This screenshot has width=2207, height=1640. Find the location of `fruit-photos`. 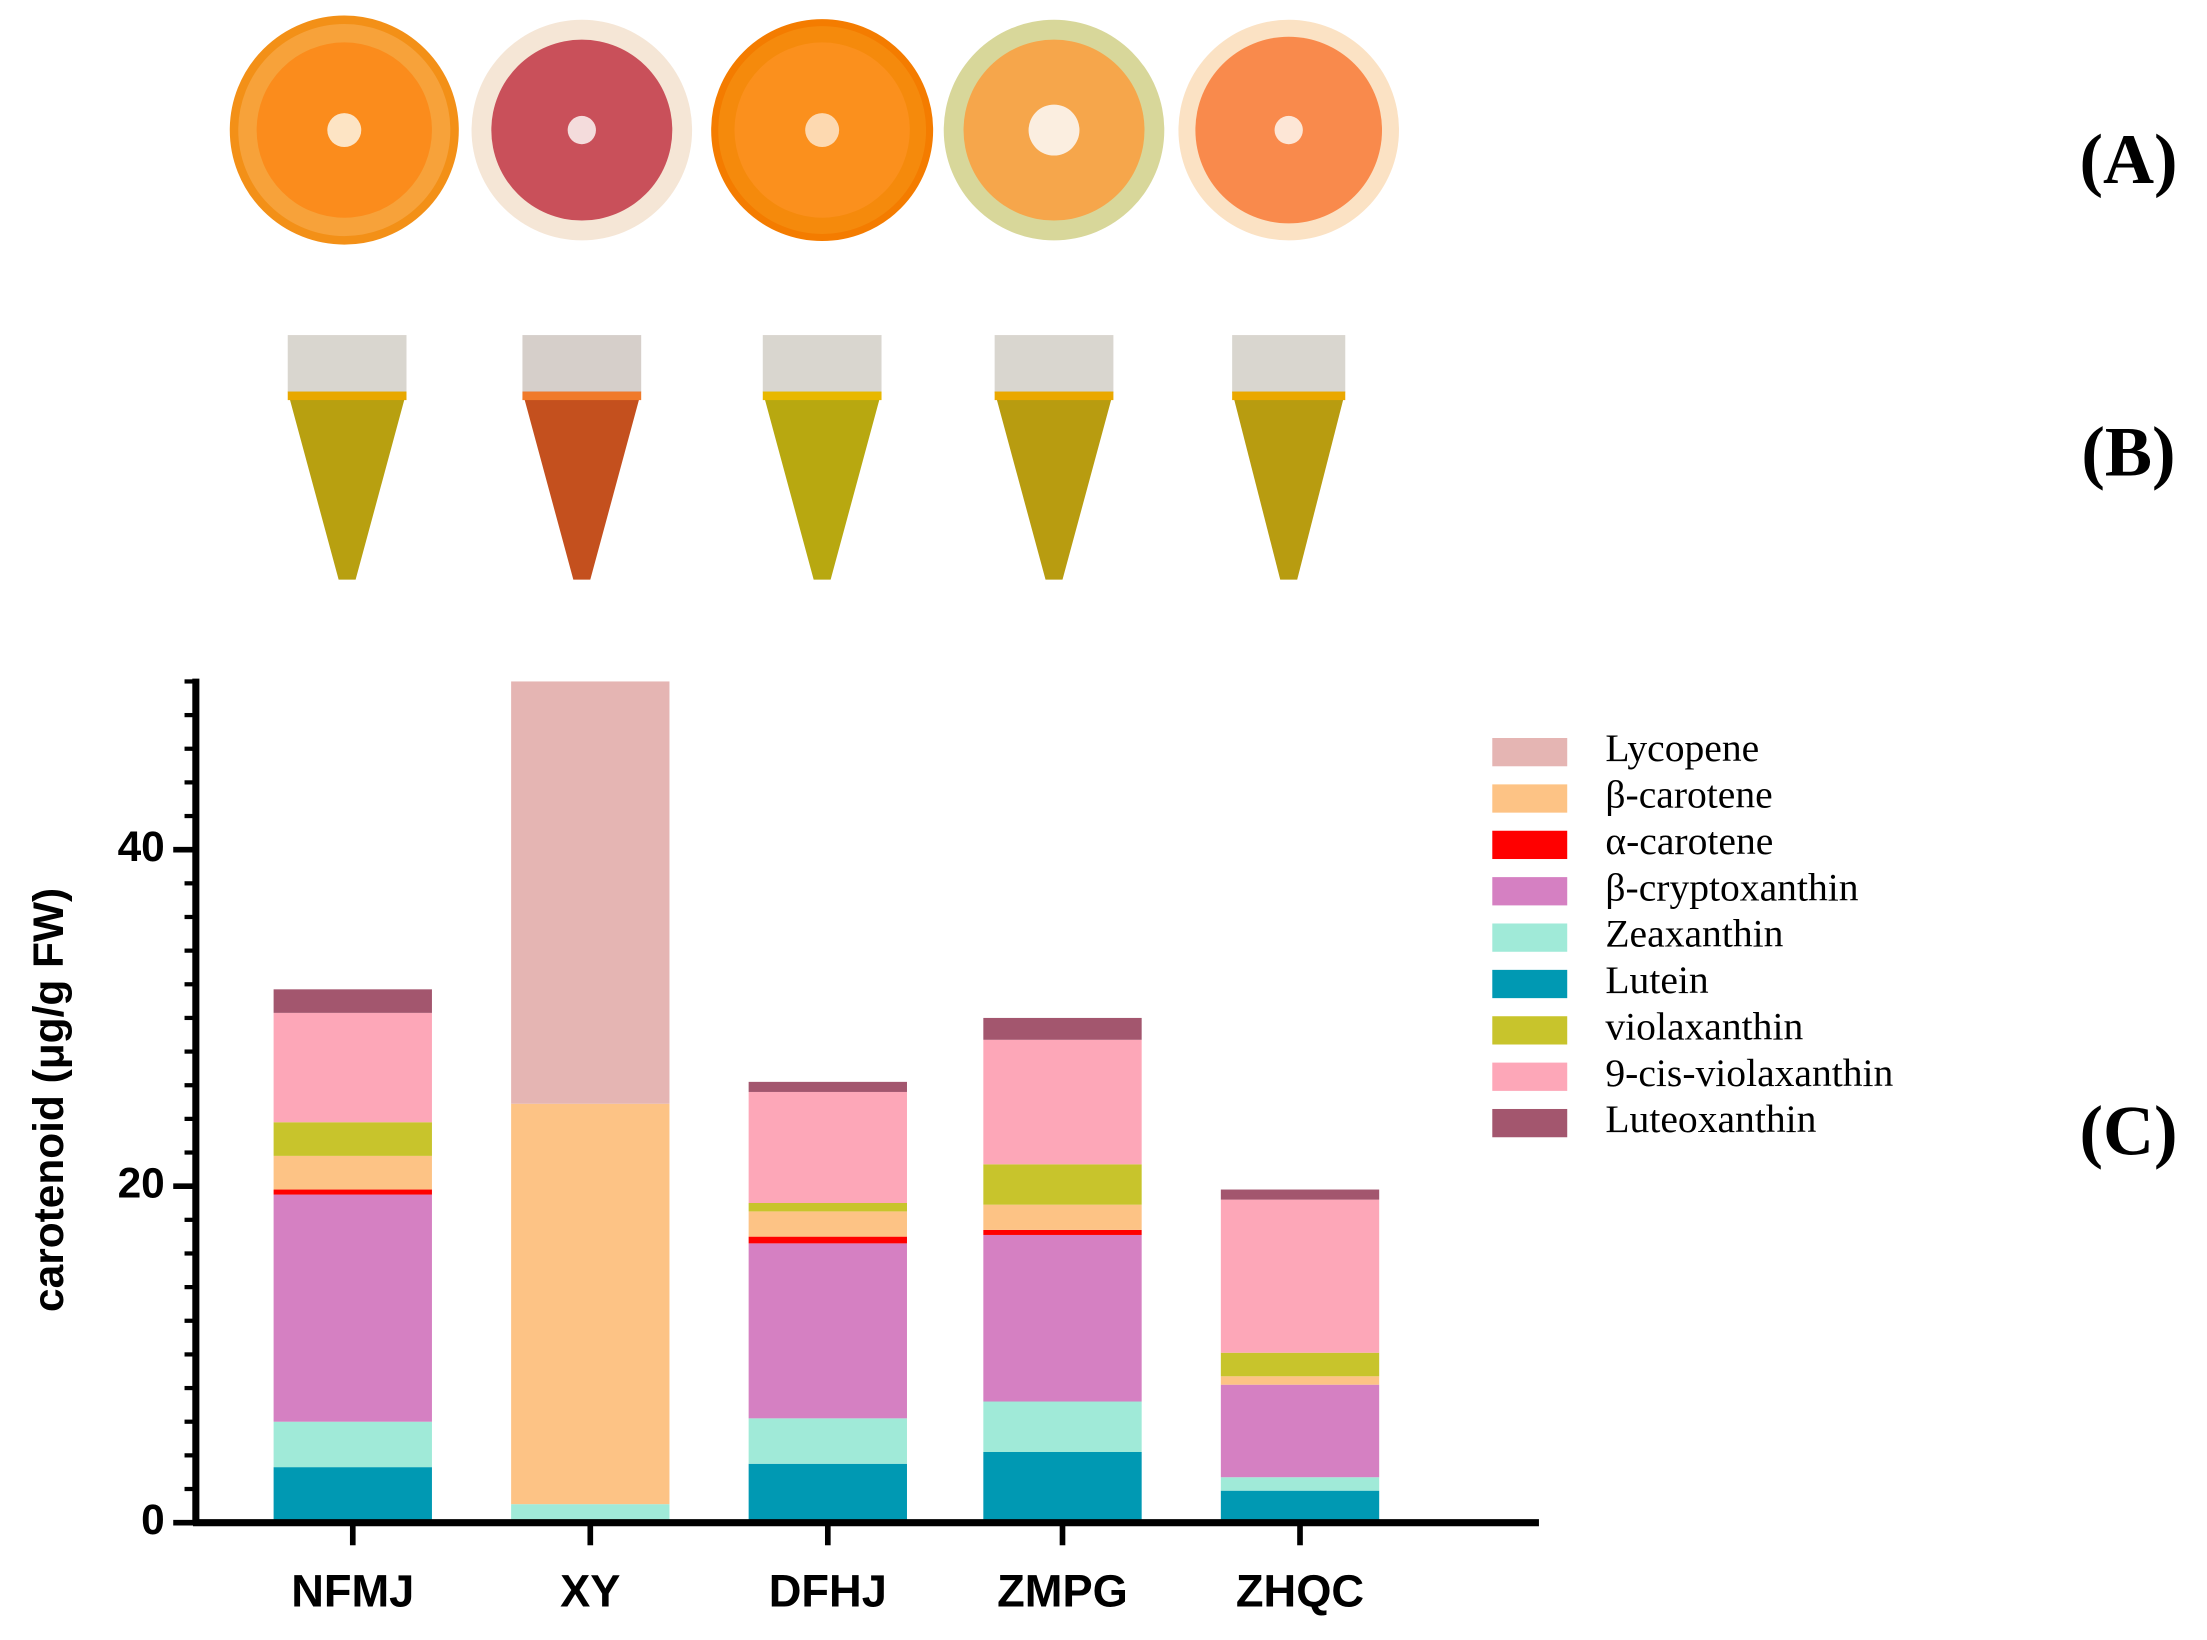

fruit-photos is located at coordinates (814, 130).